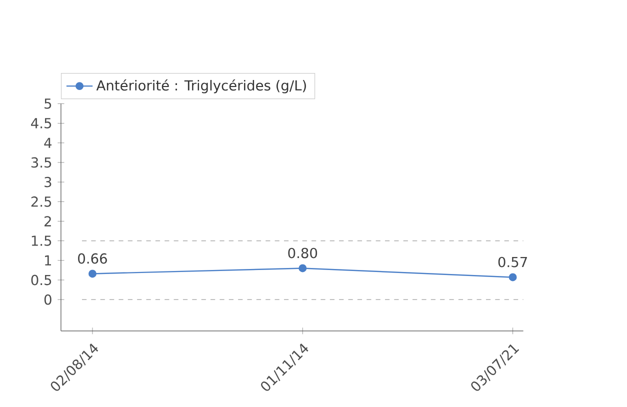 The image size is (627, 407). Describe the element at coordinates (48, 299) in the screenshot. I see `y-tick-label: 0` at that location.